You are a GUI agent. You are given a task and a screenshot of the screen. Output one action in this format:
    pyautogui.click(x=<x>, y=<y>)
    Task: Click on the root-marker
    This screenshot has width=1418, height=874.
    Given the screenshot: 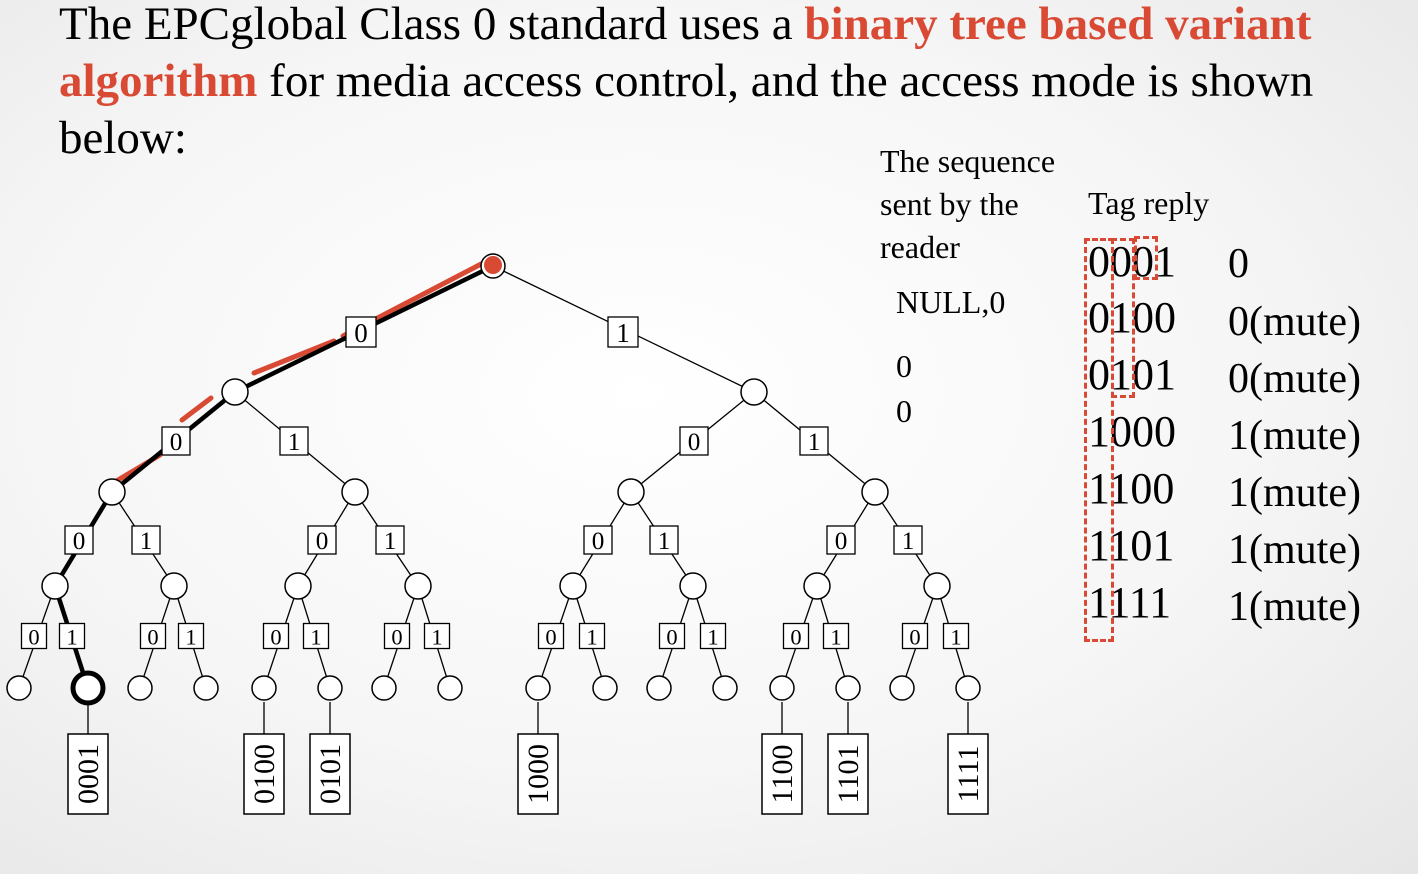 What is the action you would take?
    pyautogui.click(x=493, y=265)
    